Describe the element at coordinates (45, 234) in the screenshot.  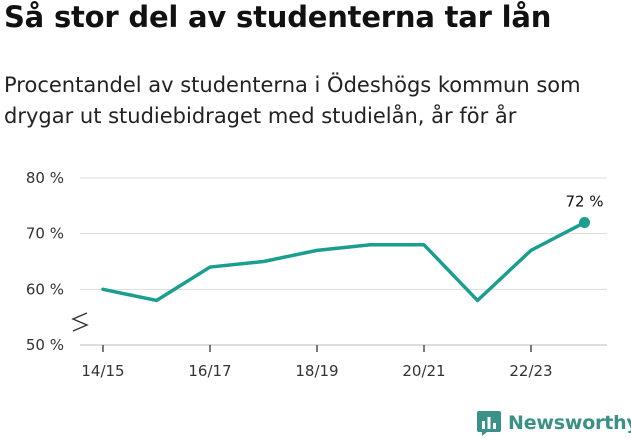
I see `y-tick-label-70: 70 %` at that location.